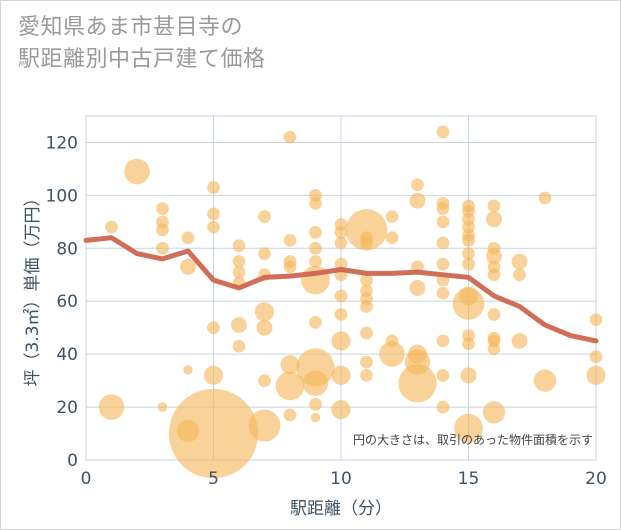  What do you see at coordinates (596, 479) in the screenshot?
I see `x-tick-label: 20` at bounding box center [596, 479].